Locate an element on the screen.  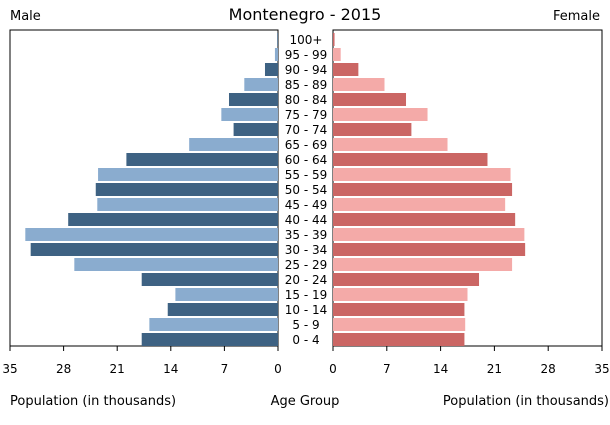
male-tick-label: 28 is located at coordinates (63, 369).